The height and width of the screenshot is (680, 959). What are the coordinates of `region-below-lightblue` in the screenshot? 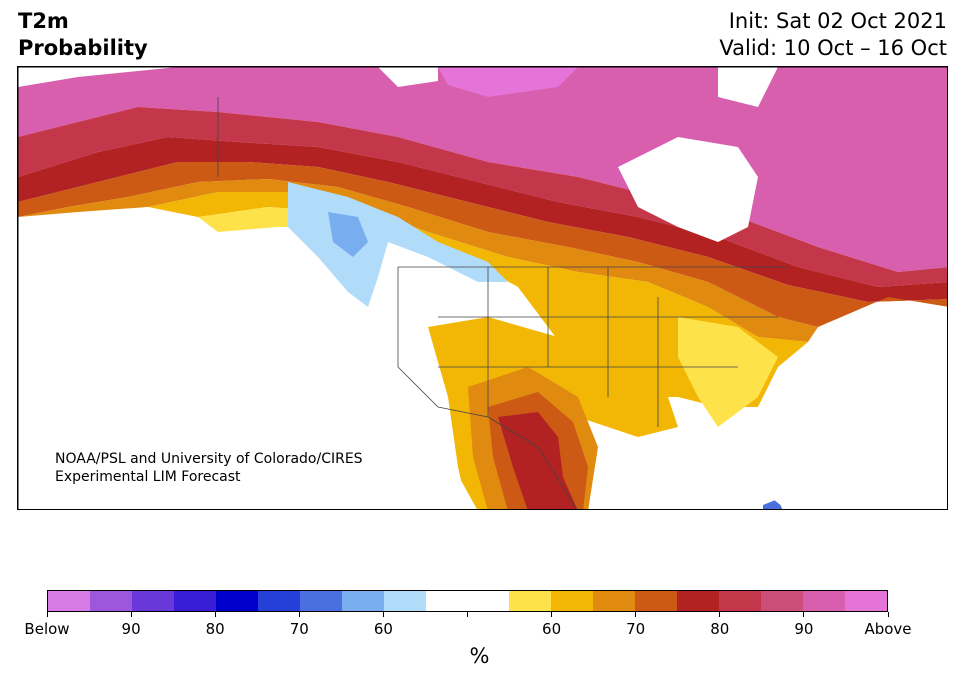 It's located at (398, 244).